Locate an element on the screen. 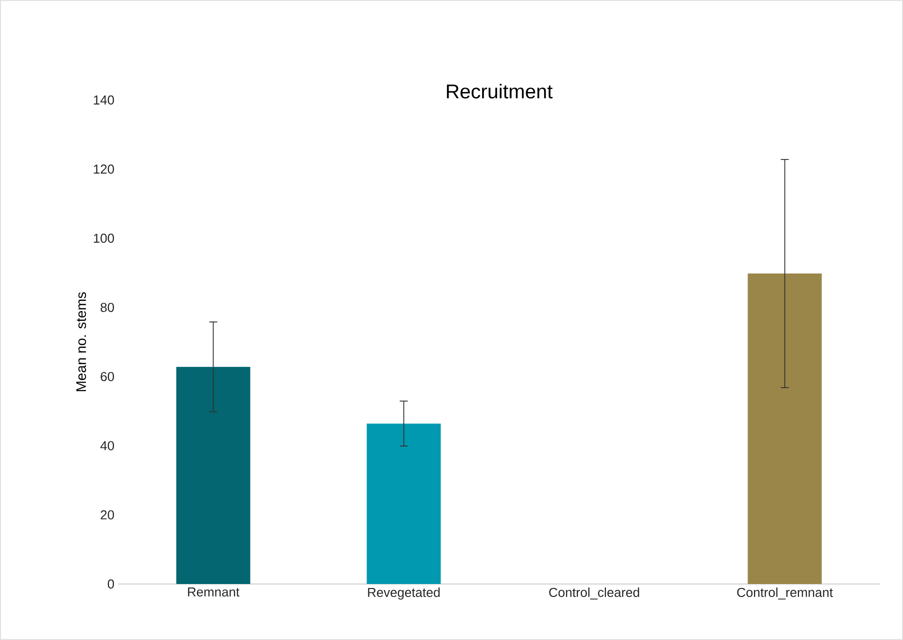 The height and width of the screenshot is (640, 903). chart-title: Recruitment is located at coordinates (499, 91).